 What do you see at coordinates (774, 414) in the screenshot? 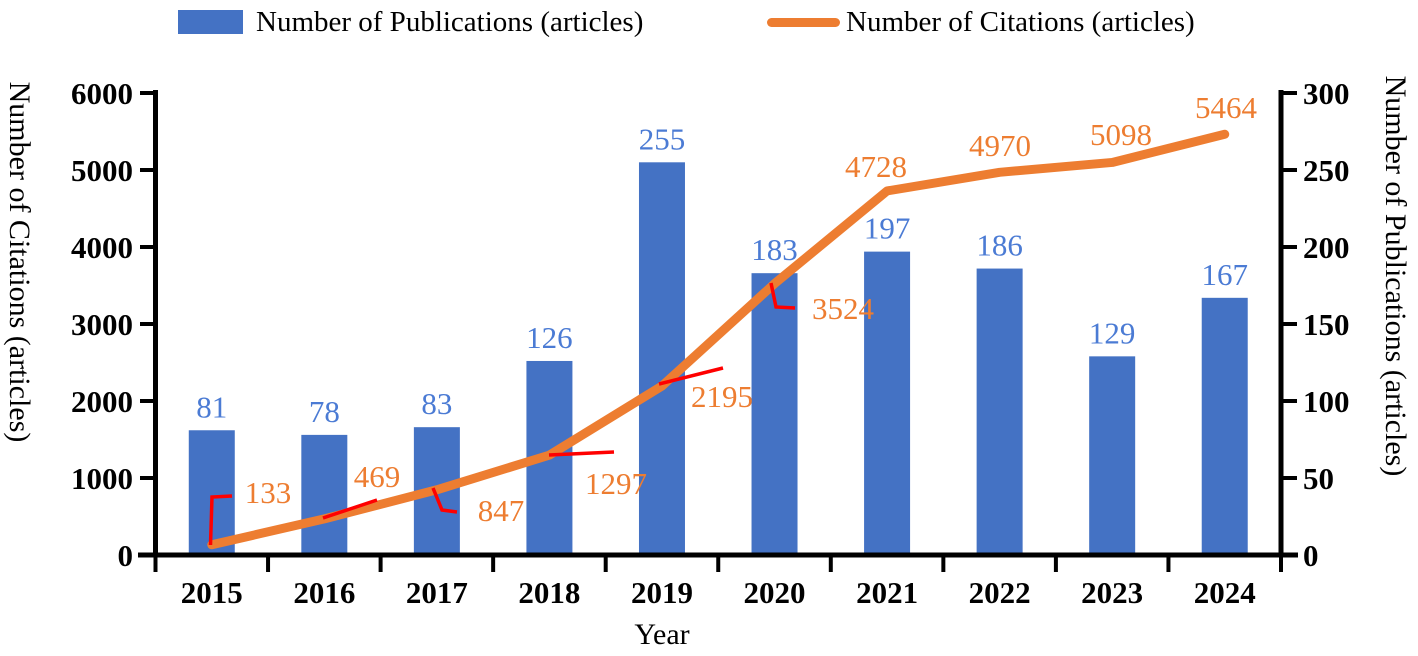
I see `bar-2020` at bounding box center [774, 414].